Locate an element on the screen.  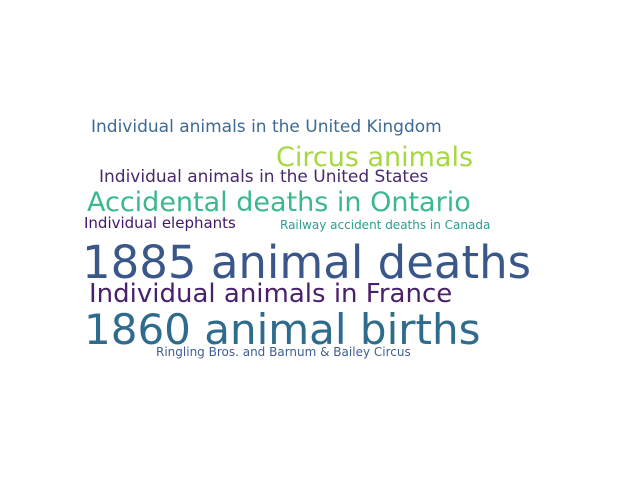
word-railway-accident-deaths-canada: Railway accident deaths in Canada is located at coordinates (385, 225).